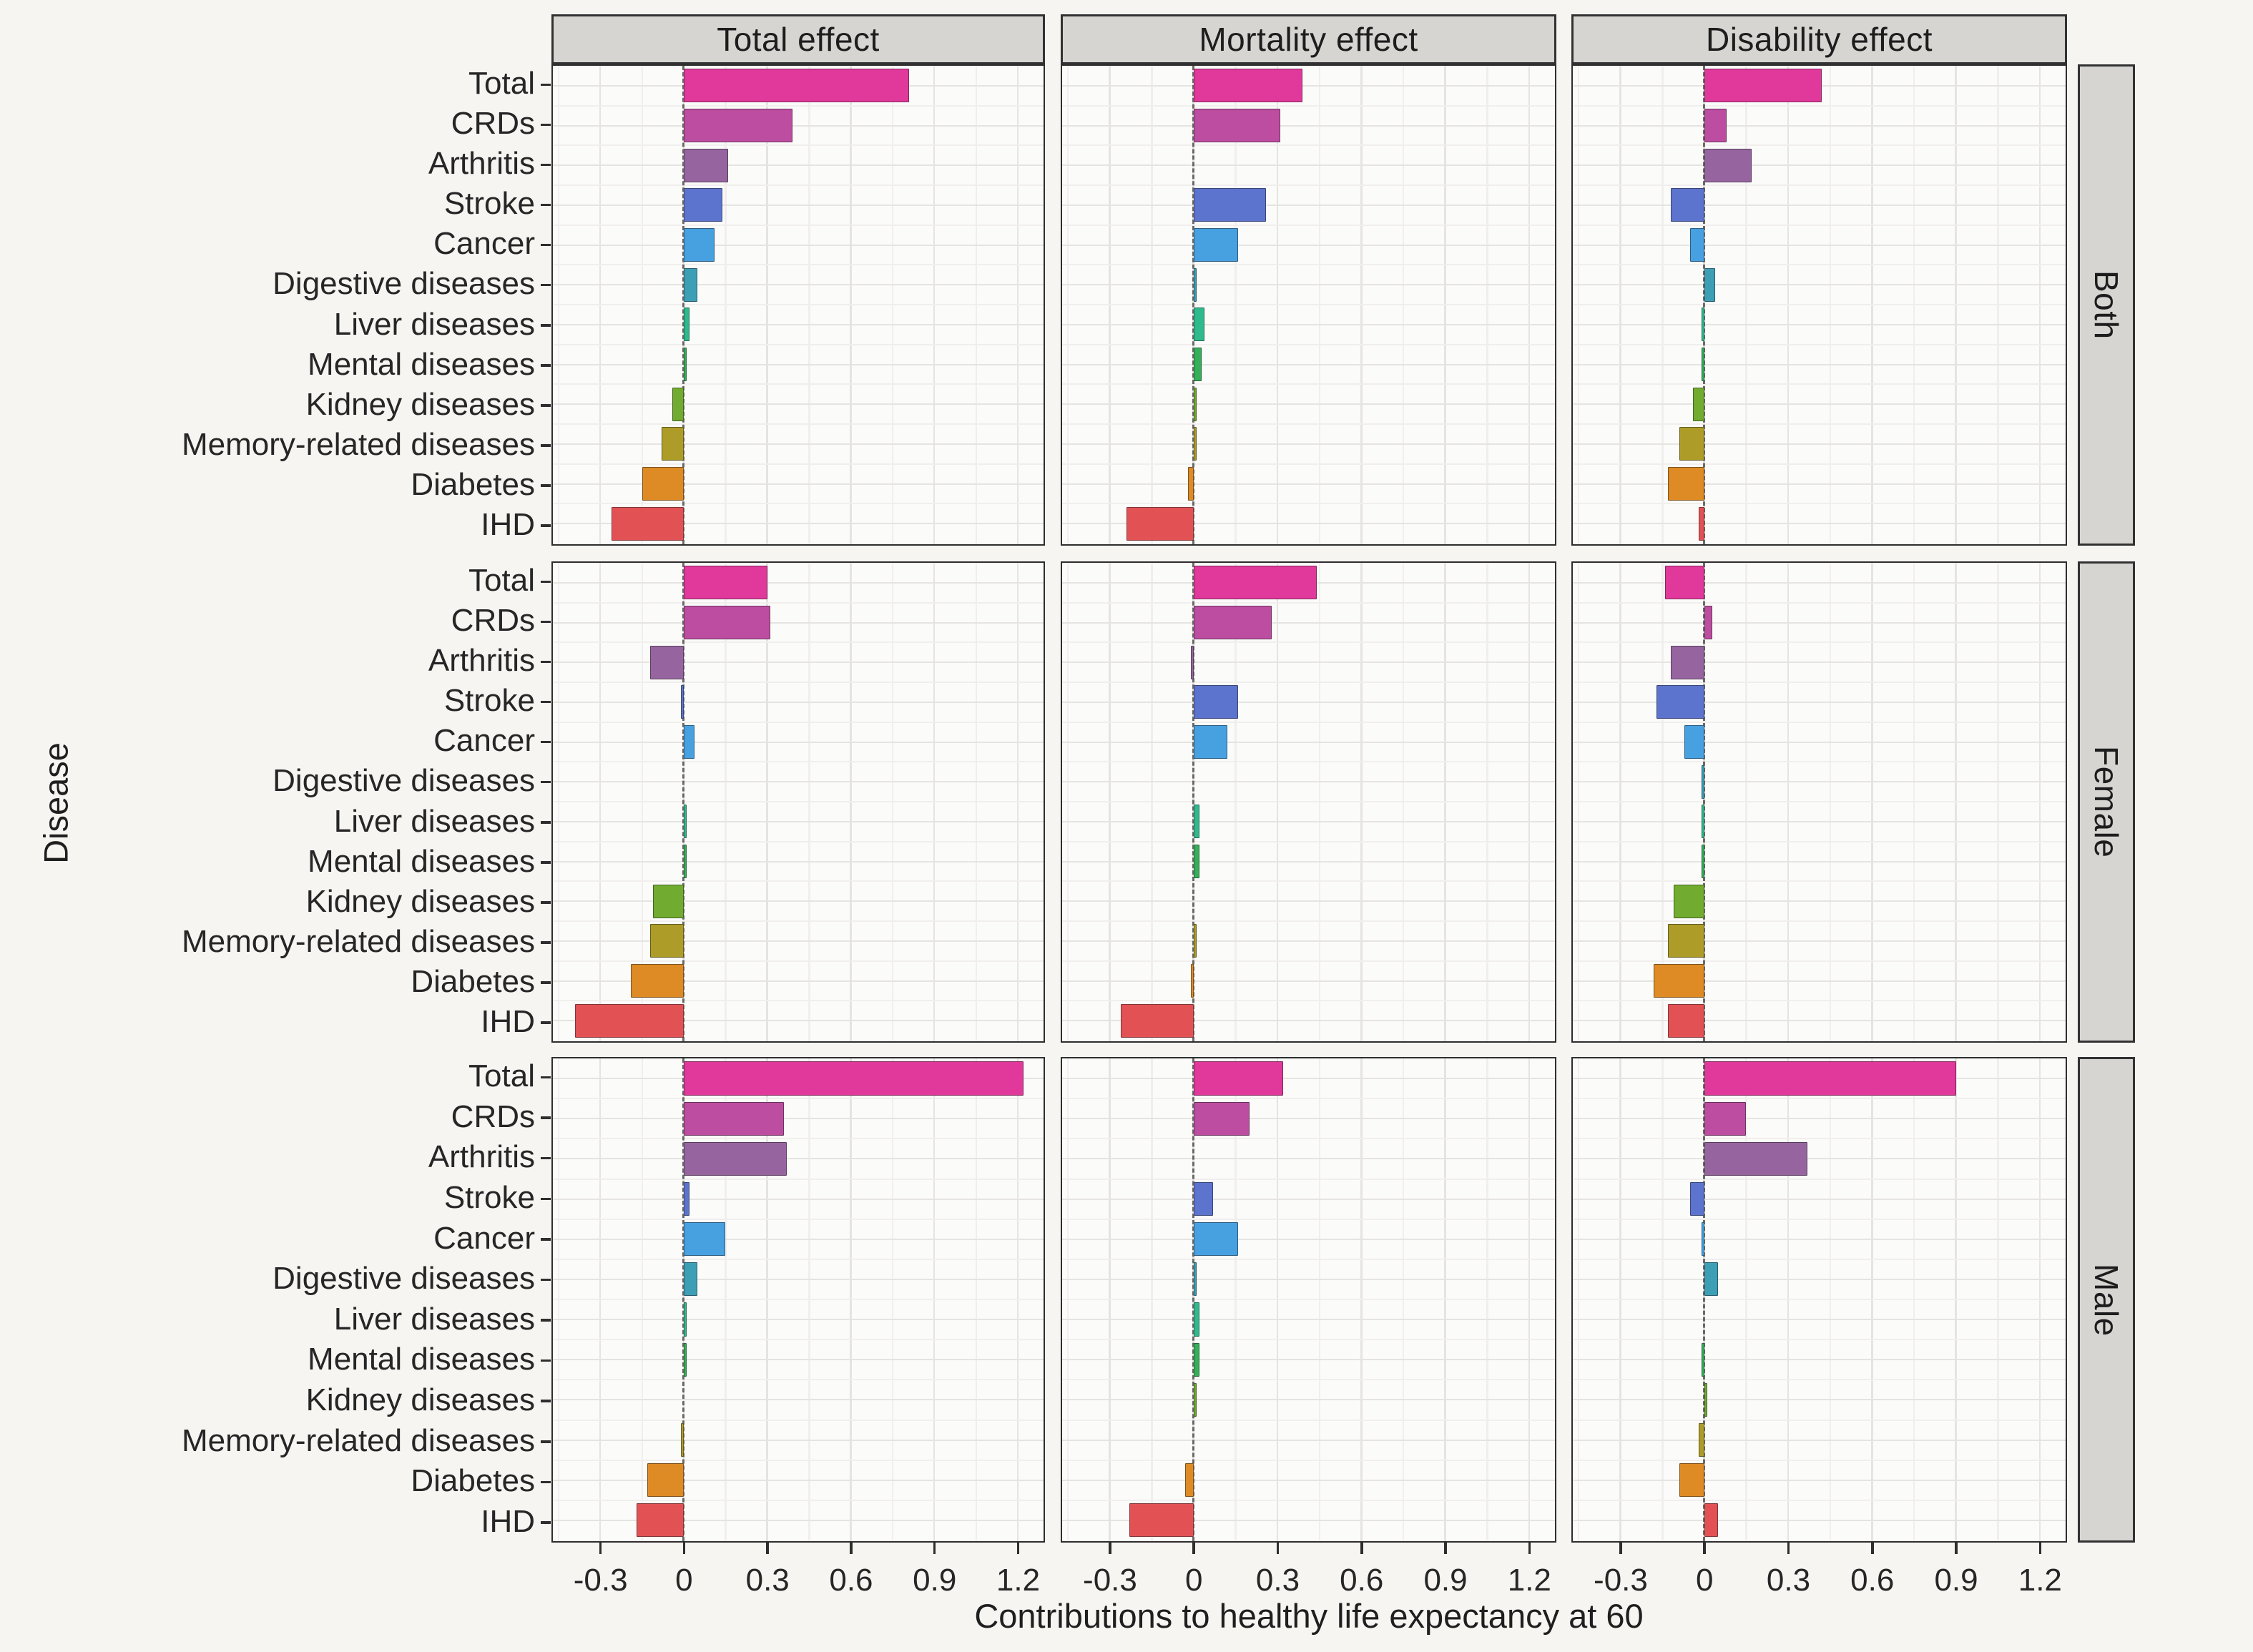 This screenshot has height=1652, width=2253. What do you see at coordinates (684, 1580) in the screenshot?
I see `x-tick-label: 0` at bounding box center [684, 1580].